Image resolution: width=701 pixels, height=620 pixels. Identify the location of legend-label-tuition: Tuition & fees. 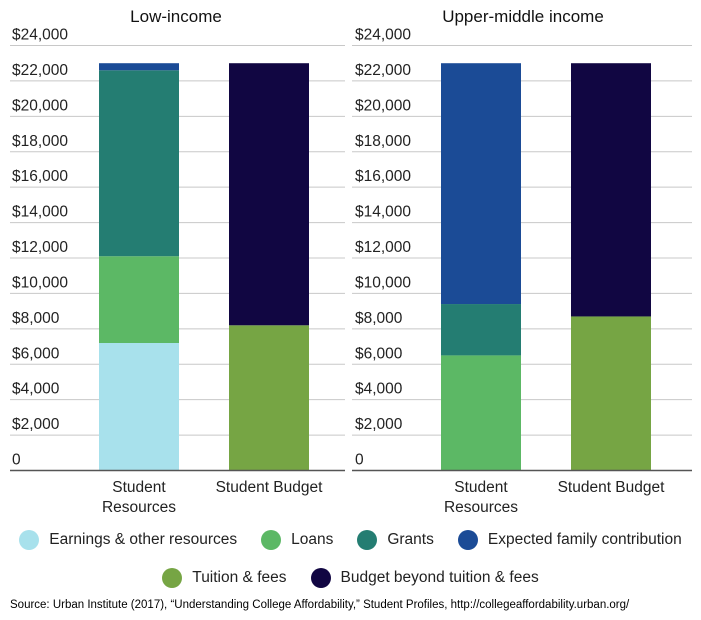
(239, 577).